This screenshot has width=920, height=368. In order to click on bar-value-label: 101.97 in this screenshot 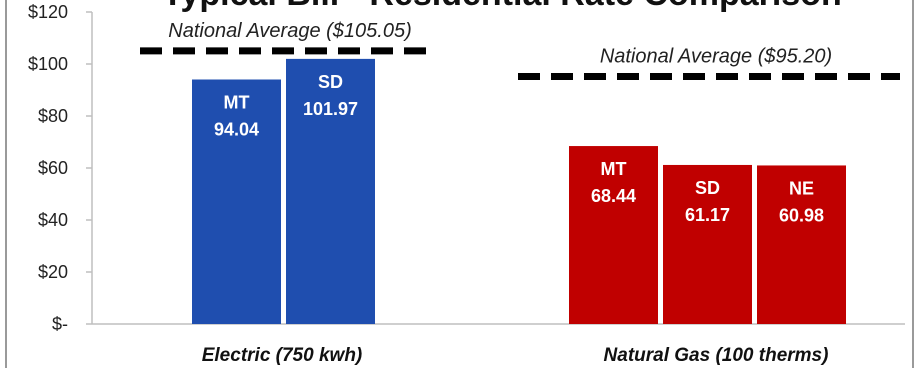, I will do `click(330, 109)`.